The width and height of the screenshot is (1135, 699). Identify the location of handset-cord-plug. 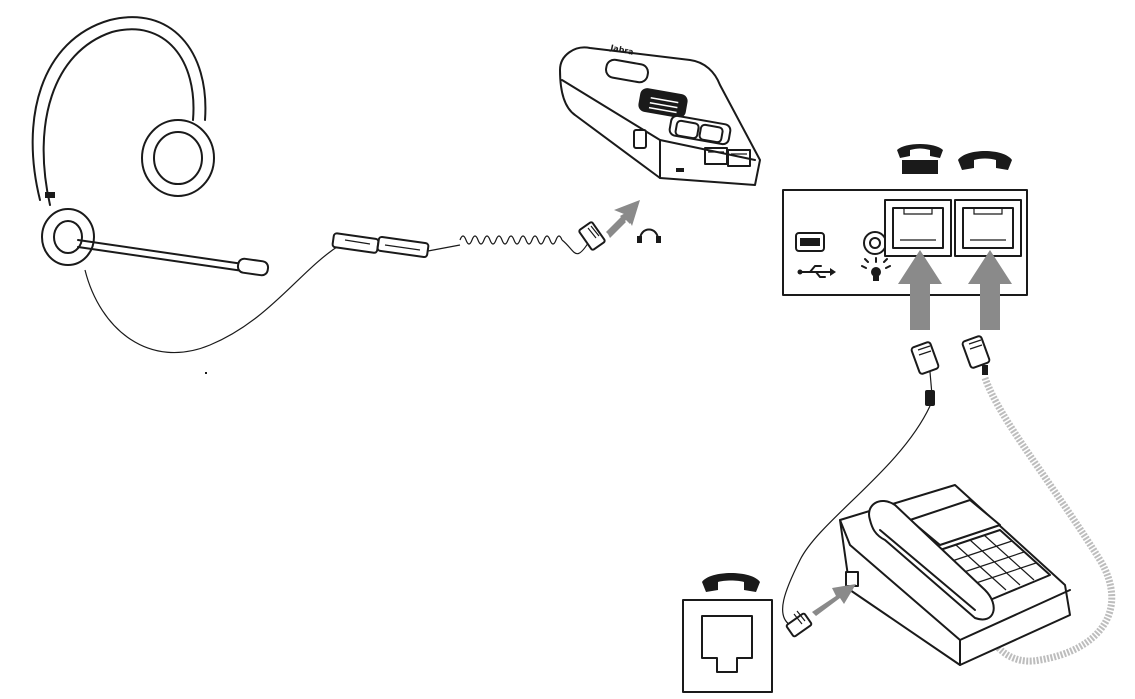
(1038, 500).